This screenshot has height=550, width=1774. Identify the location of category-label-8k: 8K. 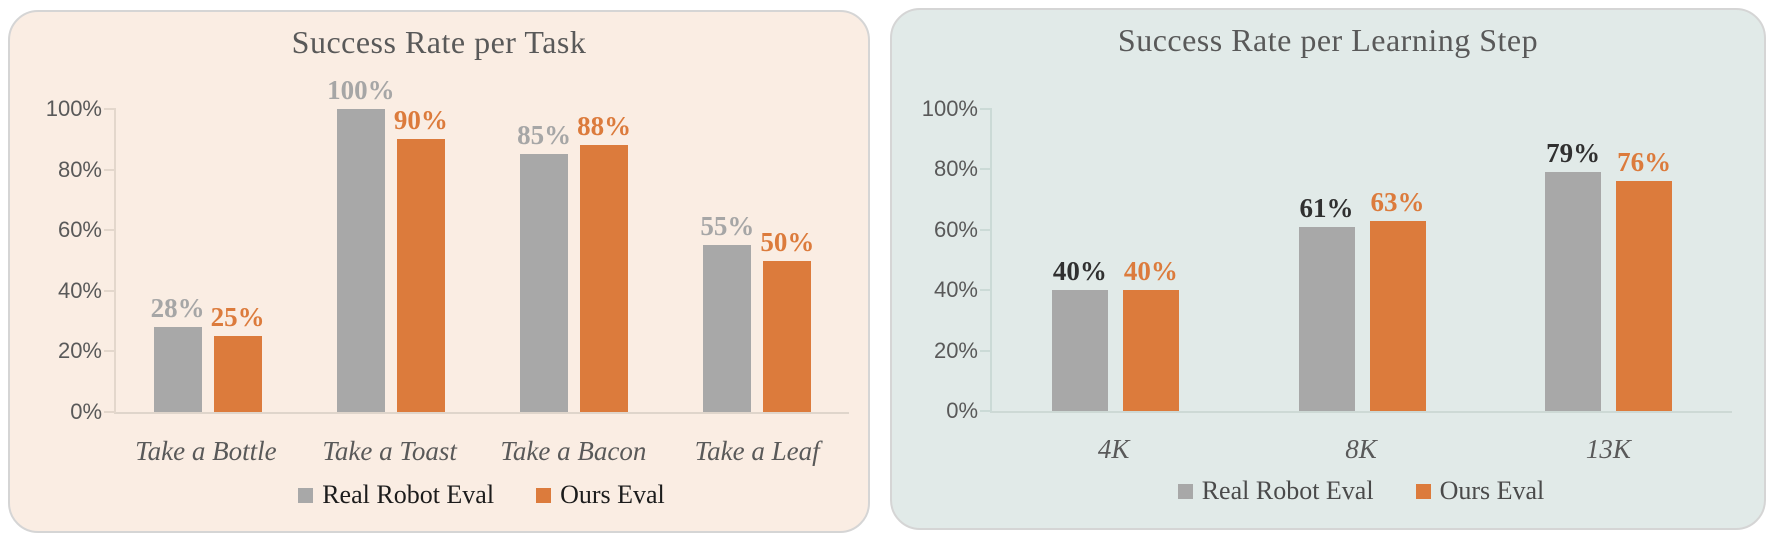
(1361, 449).